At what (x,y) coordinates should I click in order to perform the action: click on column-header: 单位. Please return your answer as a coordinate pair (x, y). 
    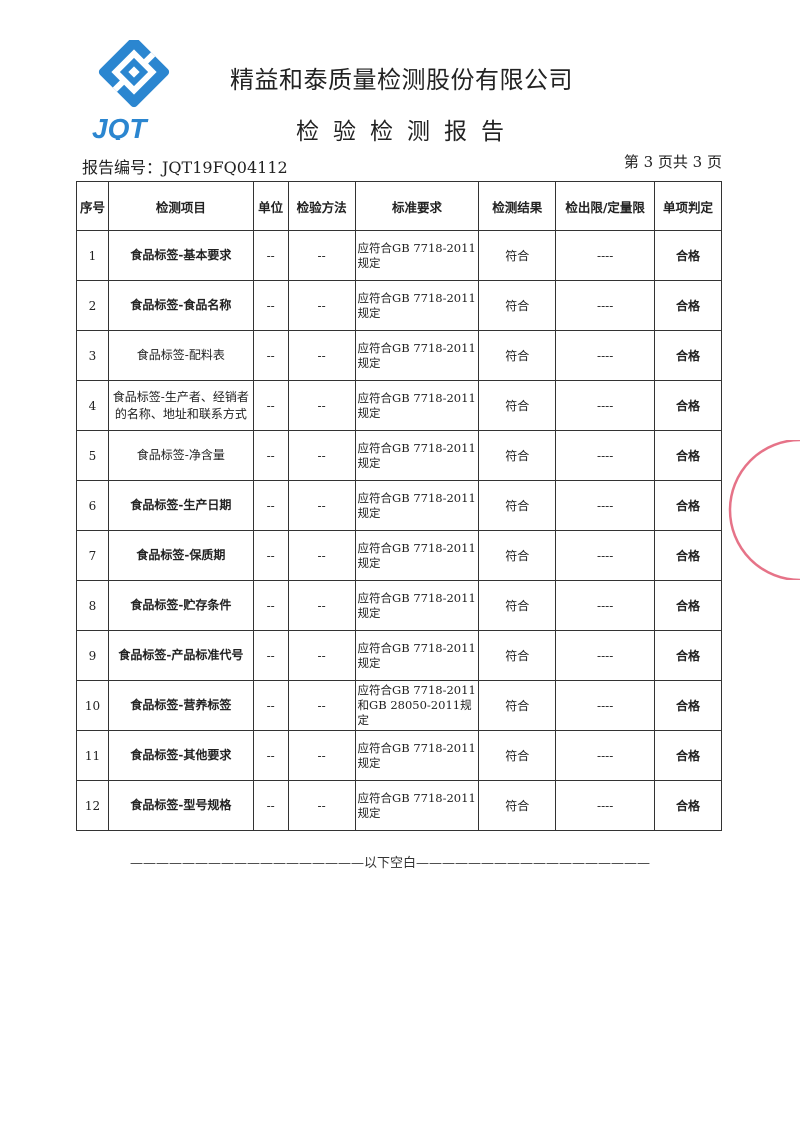
    Looking at the image, I should click on (270, 206).